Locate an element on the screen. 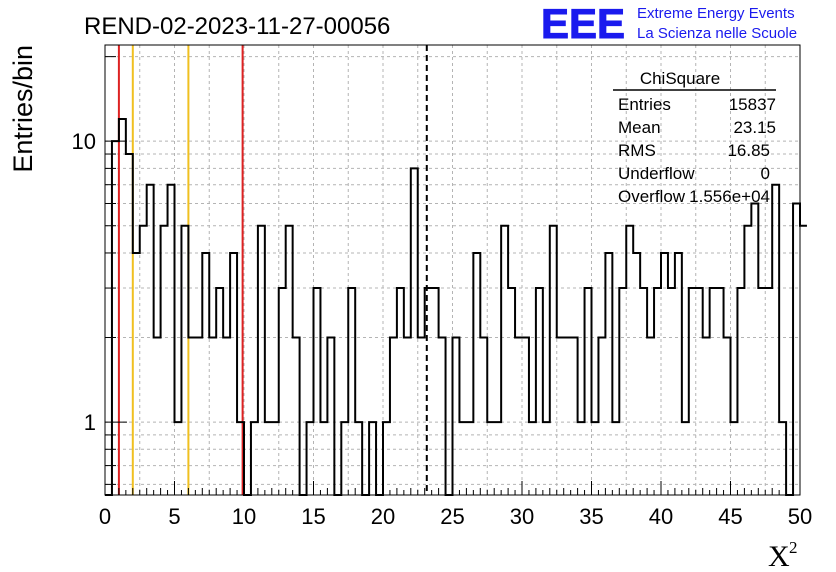 The image size is (836, 572). stats-label-underflow: Underflow is located at coordinates (656, 173).